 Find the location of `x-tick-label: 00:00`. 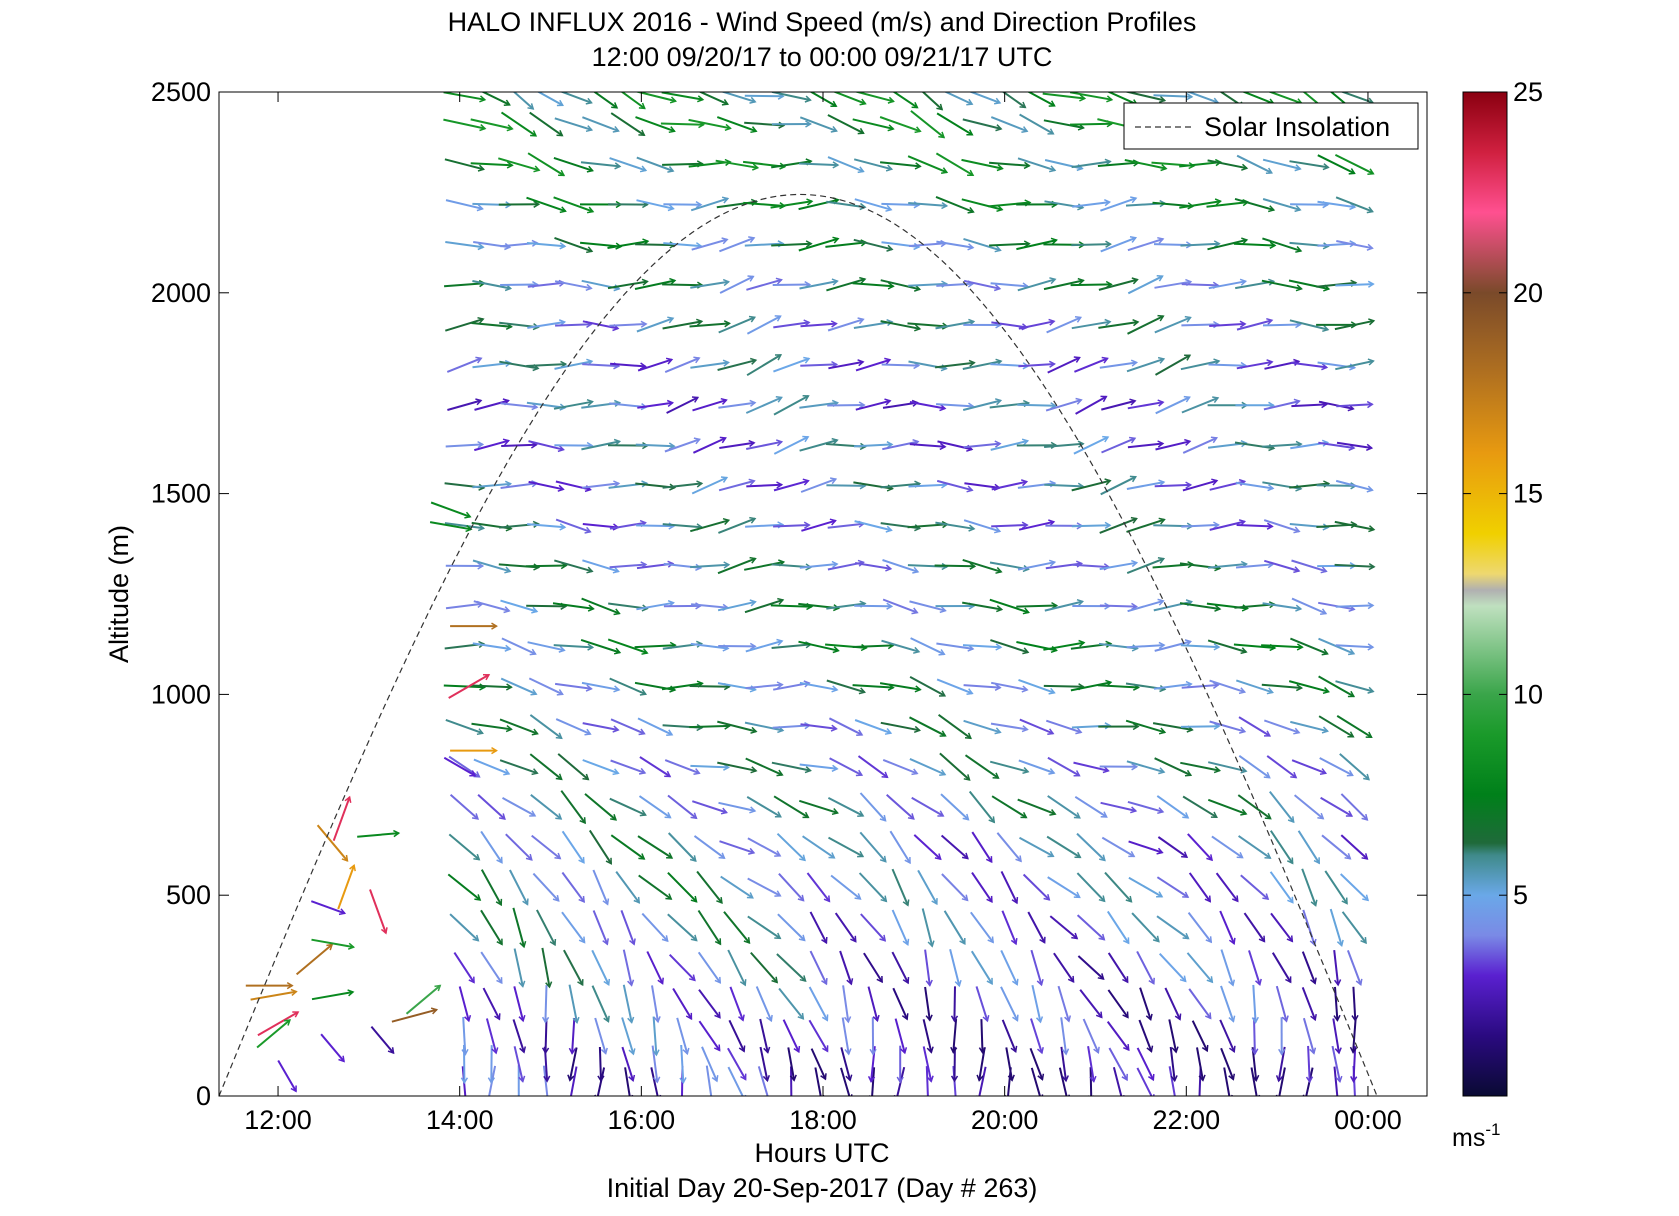

x-tick-label: 00:00 is located at coordinates (1368, 1120).